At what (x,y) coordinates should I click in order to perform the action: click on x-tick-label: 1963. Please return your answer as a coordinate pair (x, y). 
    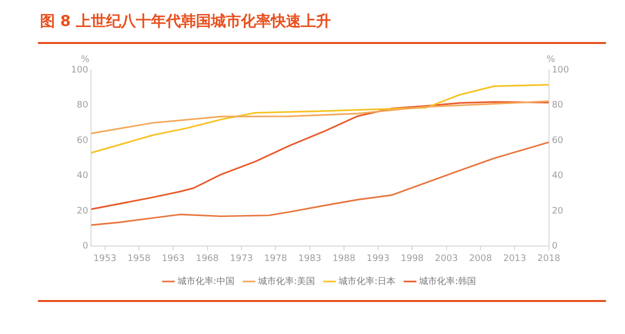
    Looking at the image, I should click on (173, 259).